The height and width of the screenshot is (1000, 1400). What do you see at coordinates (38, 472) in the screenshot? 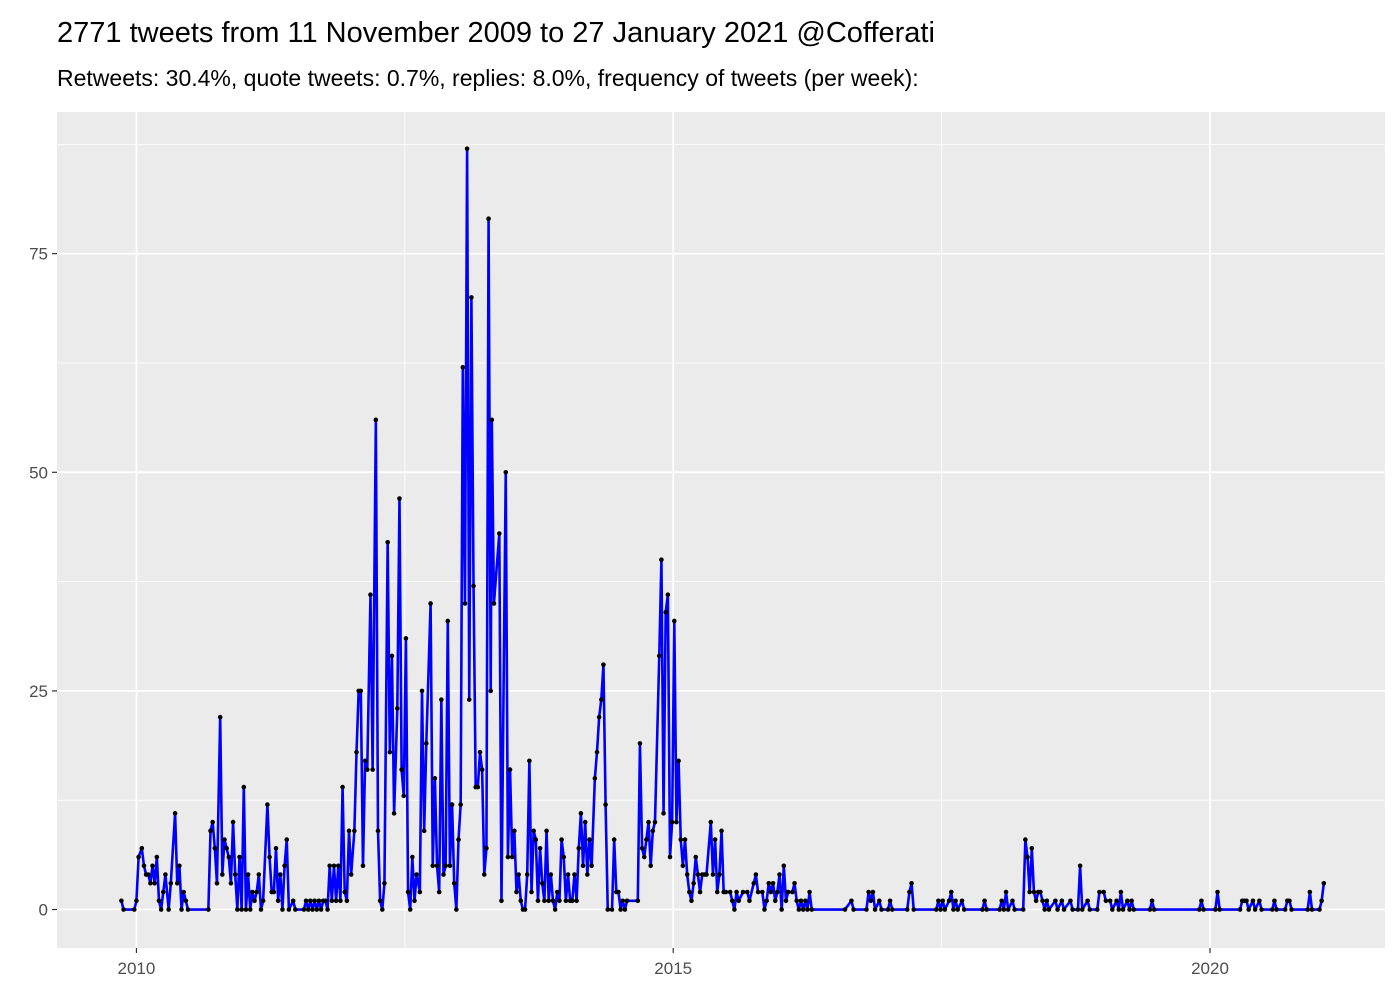
I see `y-tick-label: 50` at bounding box center [38, 472].